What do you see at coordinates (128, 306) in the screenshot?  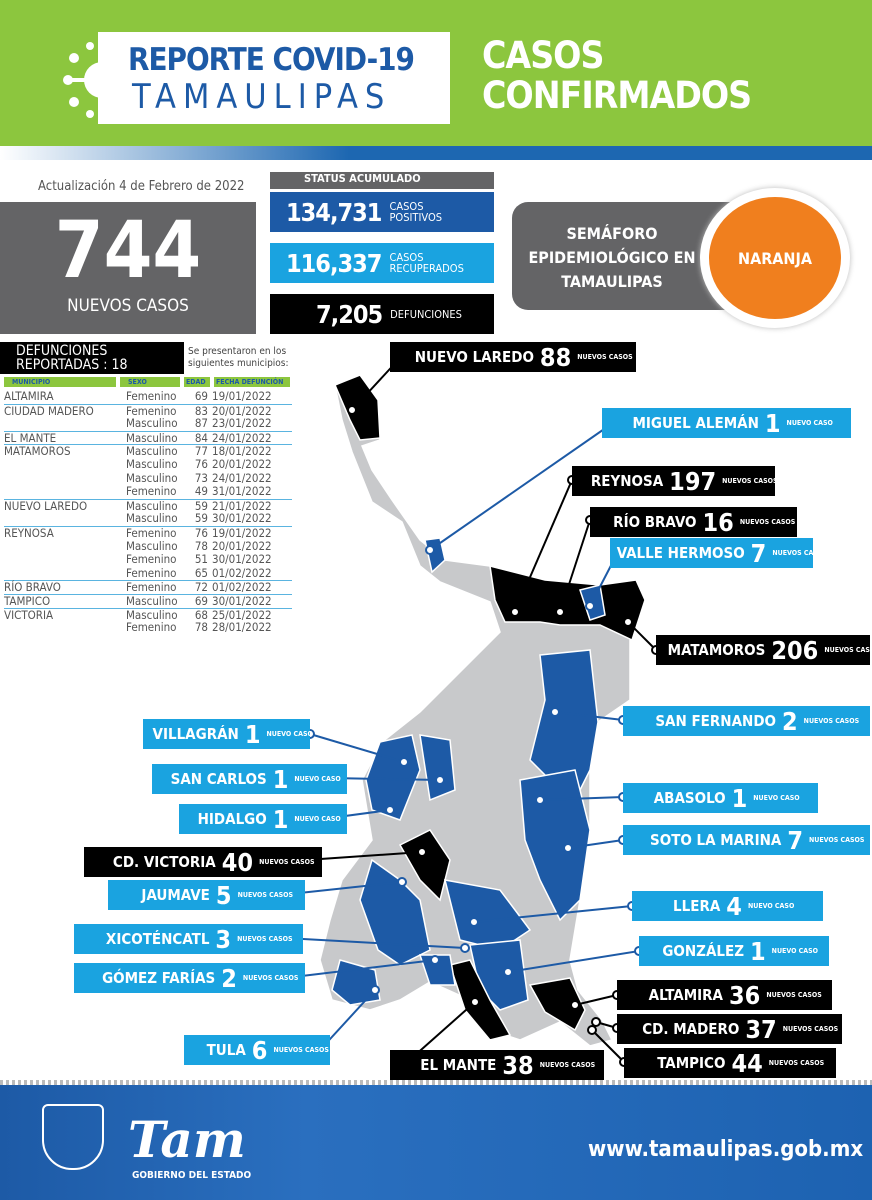 I see `new-cases-label: NUEVOS CASOS` at bounding box center [128, 306].